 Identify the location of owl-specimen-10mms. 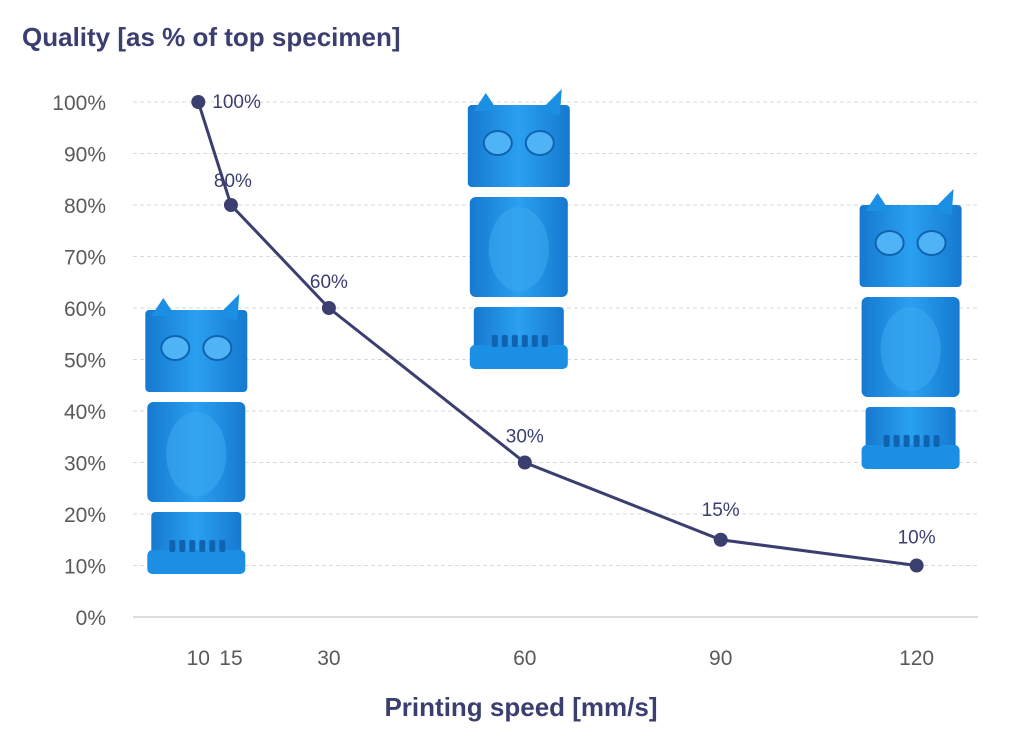
(196, 434).